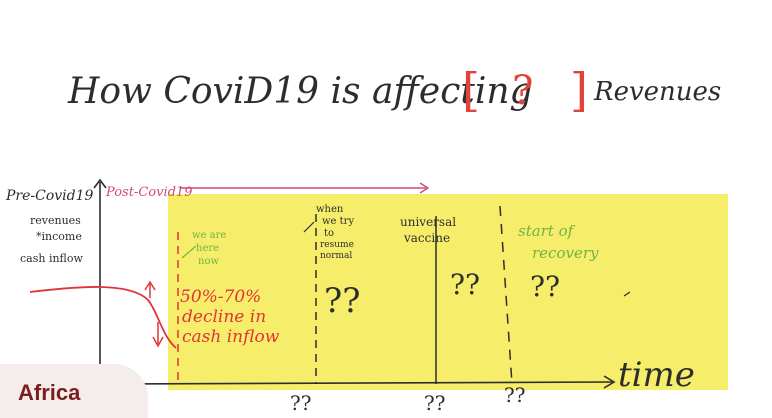 This screenshot has height=418, width=772. What do you see at coordinates (207, 248) in the screenshot?
I see `now-label-2: here` at bounding box center [207, 248].